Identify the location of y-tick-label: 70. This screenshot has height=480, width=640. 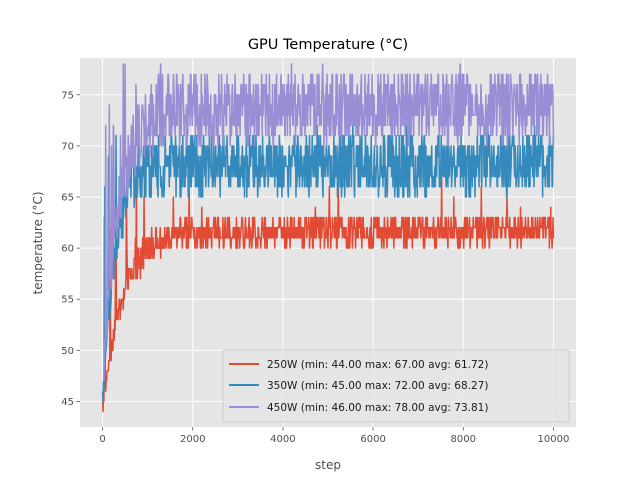
(67, 146).